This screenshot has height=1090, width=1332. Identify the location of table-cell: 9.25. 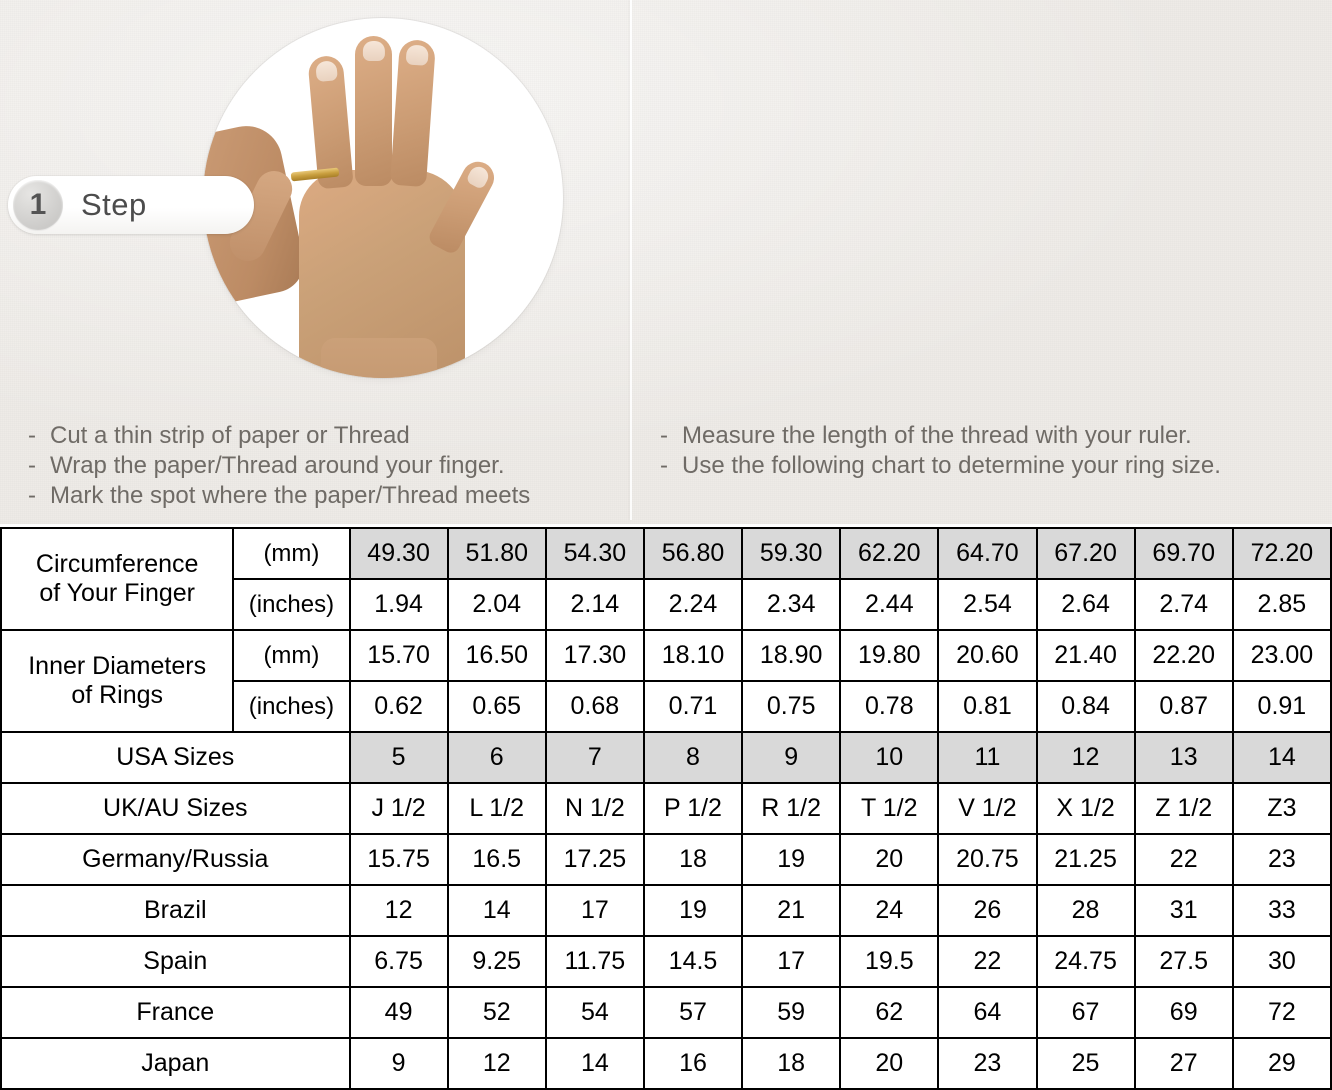
(496, 961).